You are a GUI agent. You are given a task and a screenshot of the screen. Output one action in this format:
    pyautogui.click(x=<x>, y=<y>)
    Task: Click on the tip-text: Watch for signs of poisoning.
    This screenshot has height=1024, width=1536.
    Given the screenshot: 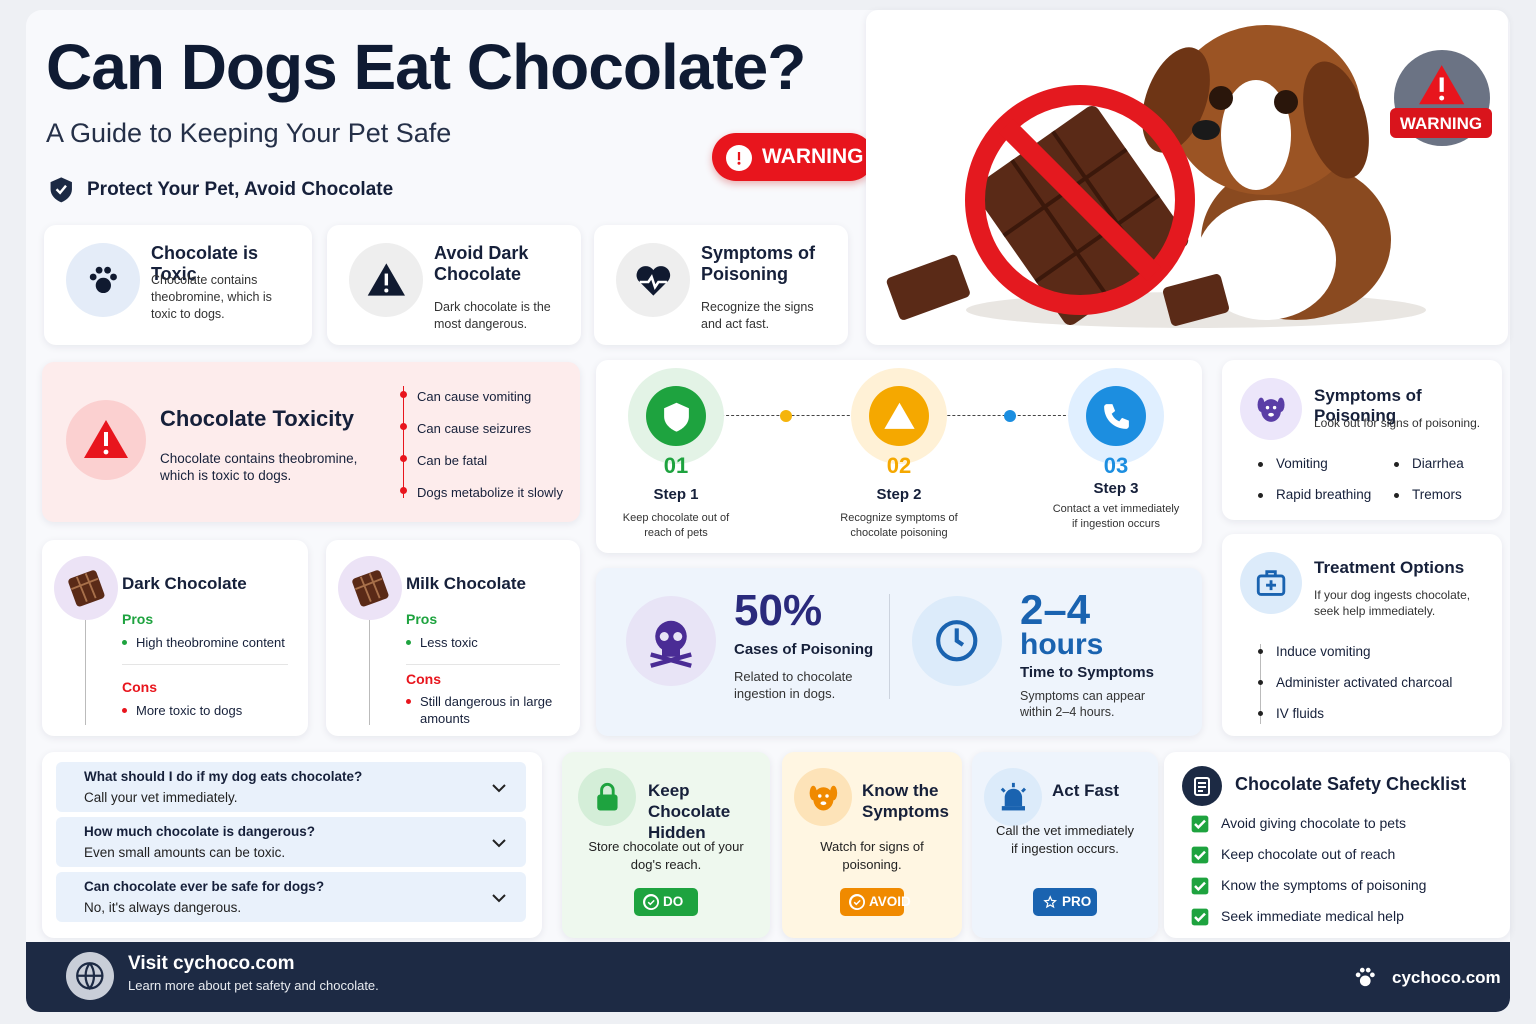 What is the action you would take?
    pyautogui.click(x=872, y=855)
    